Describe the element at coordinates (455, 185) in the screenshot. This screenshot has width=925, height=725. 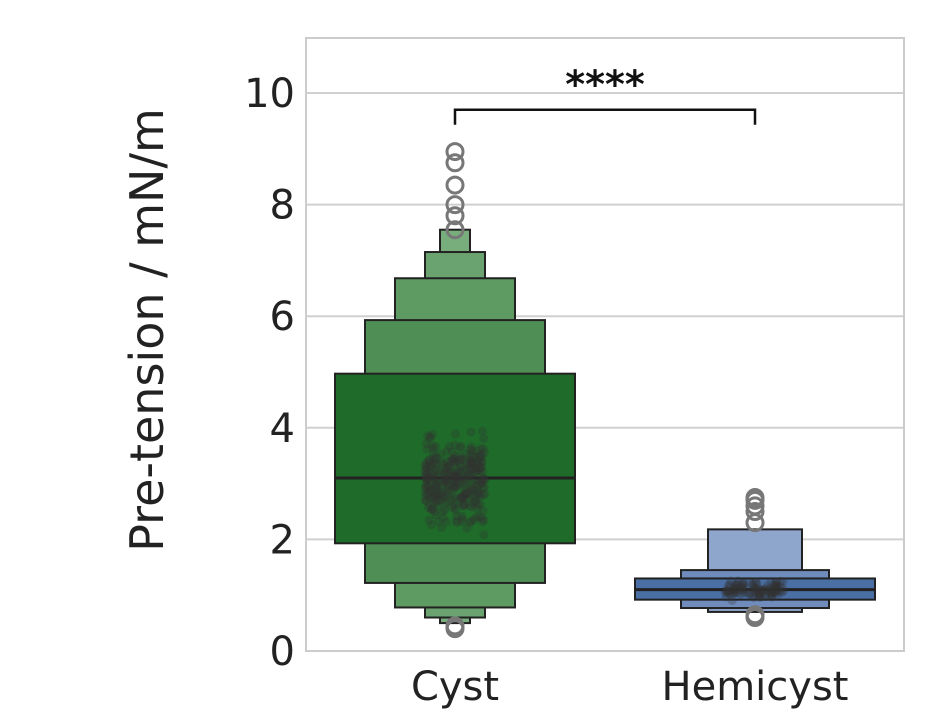
I see `outlier-point` at that location.